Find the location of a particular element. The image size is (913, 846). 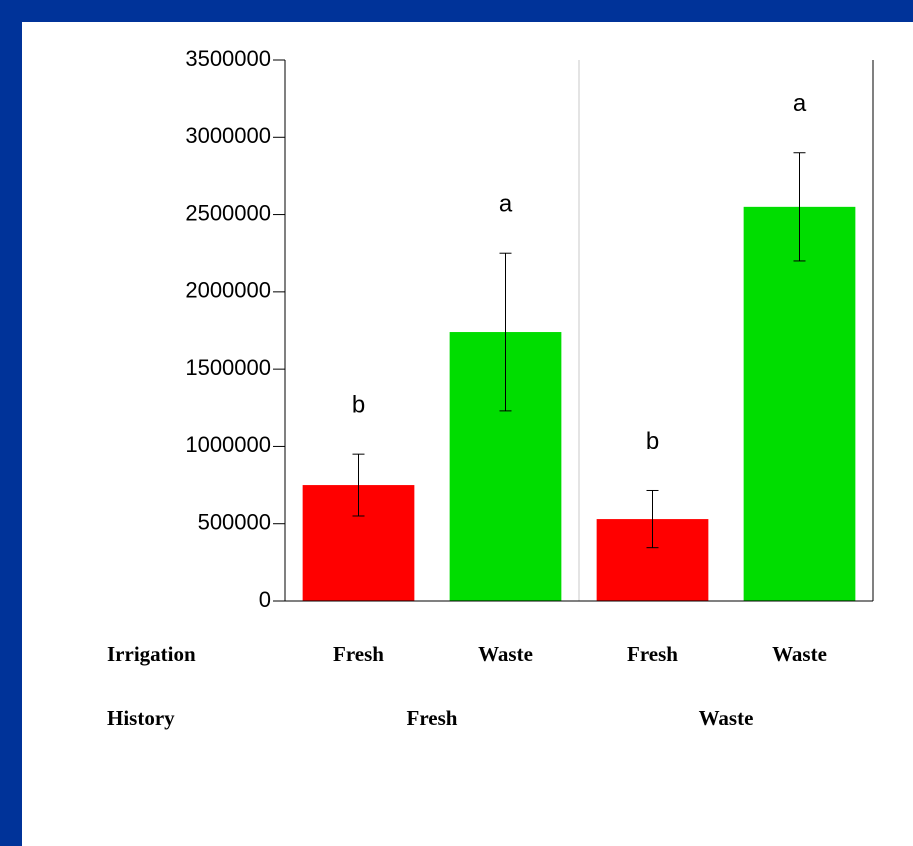

group-label: Waste is located at coordinates (726, 718).